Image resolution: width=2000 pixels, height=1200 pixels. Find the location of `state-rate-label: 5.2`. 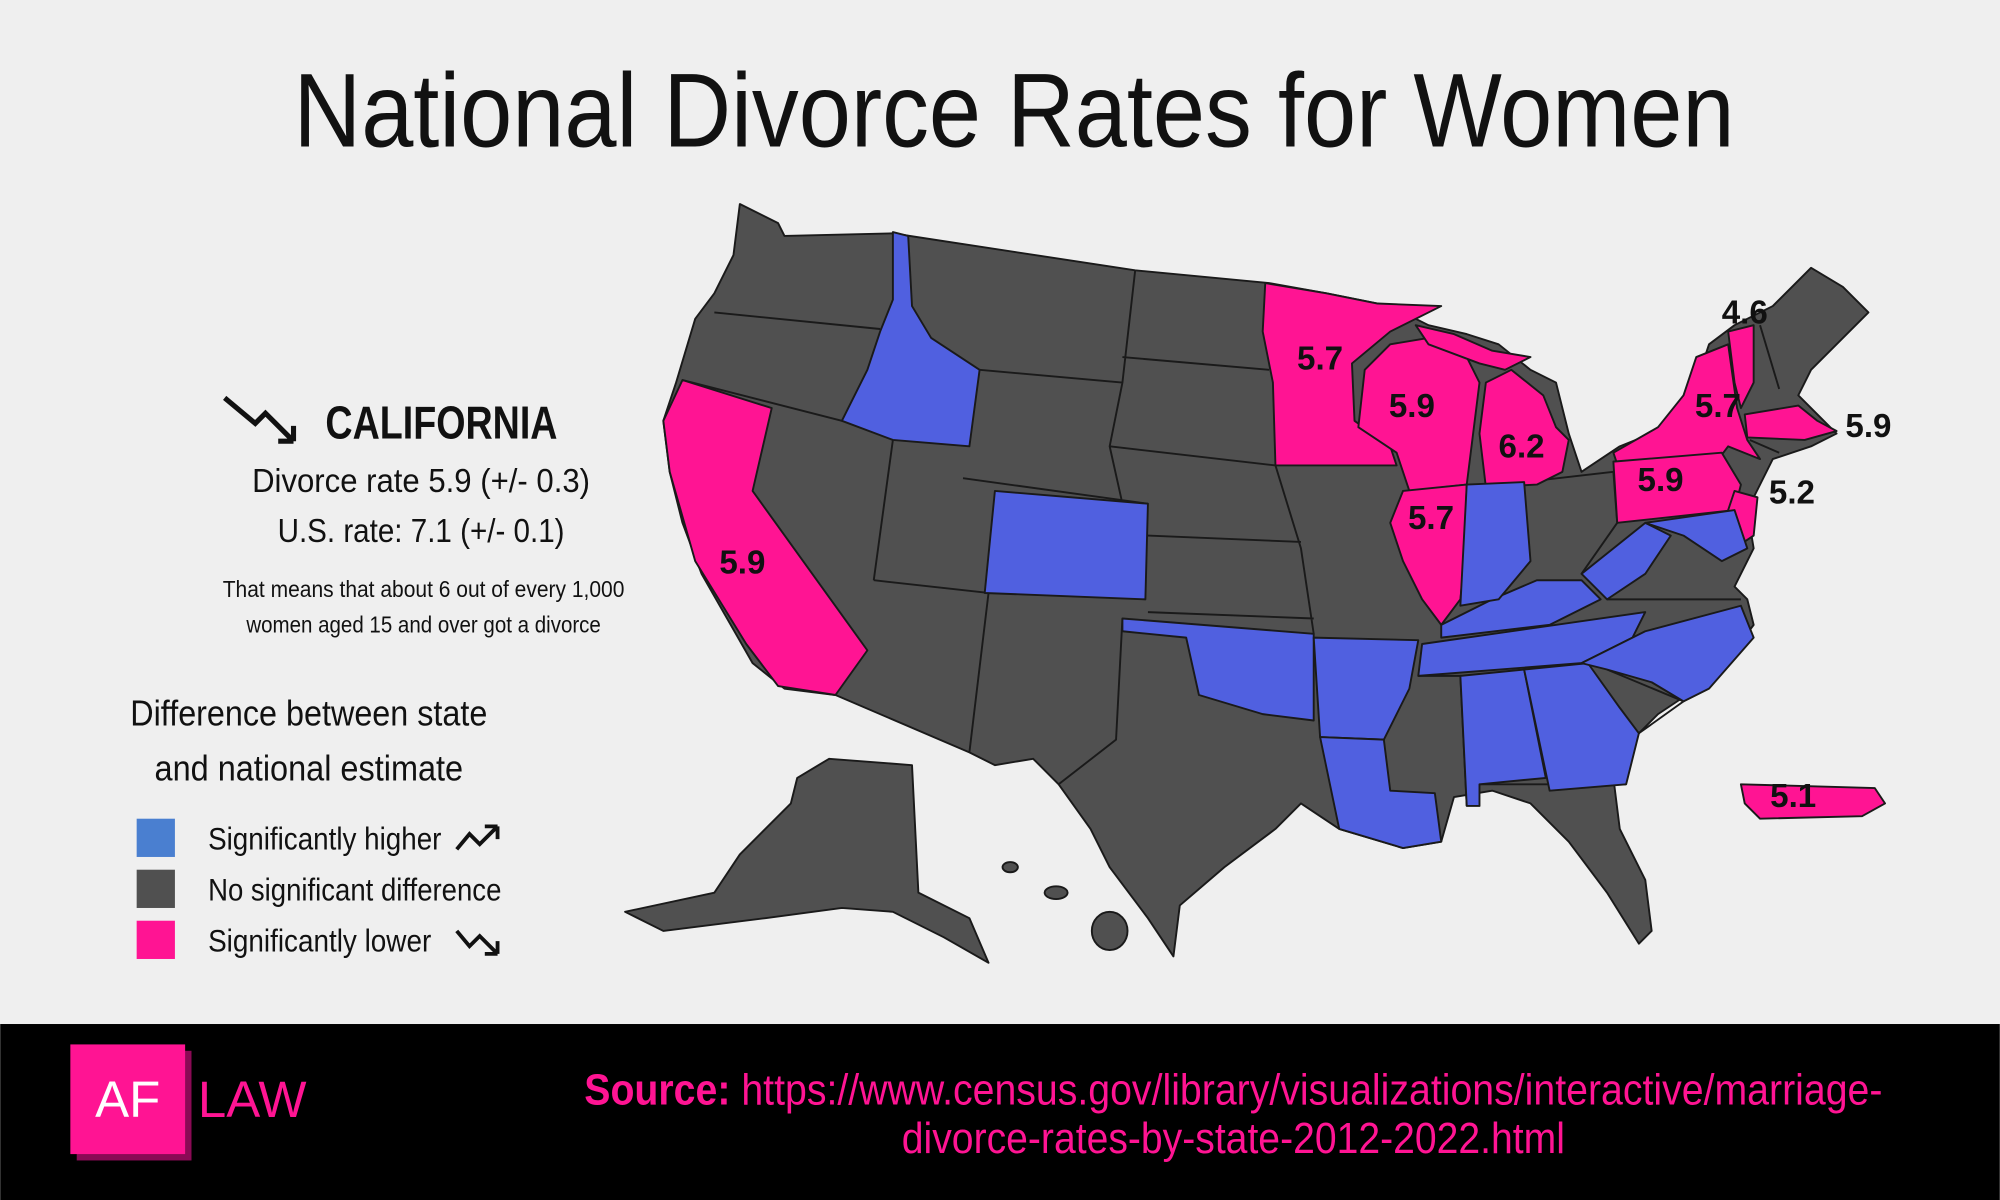

state-rate-label: 5.2 is located at coordinates (1792, 493).